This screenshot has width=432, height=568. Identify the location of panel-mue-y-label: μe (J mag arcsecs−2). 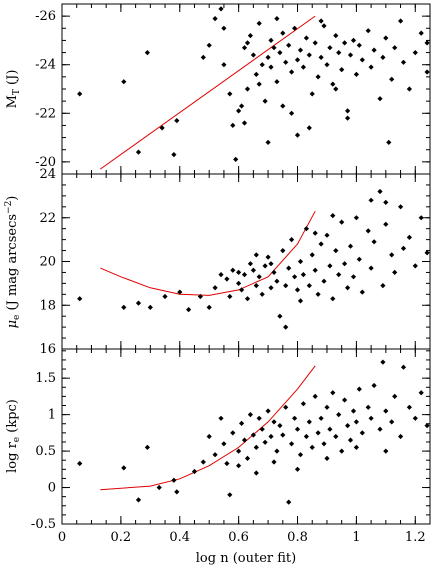
(13, 262).